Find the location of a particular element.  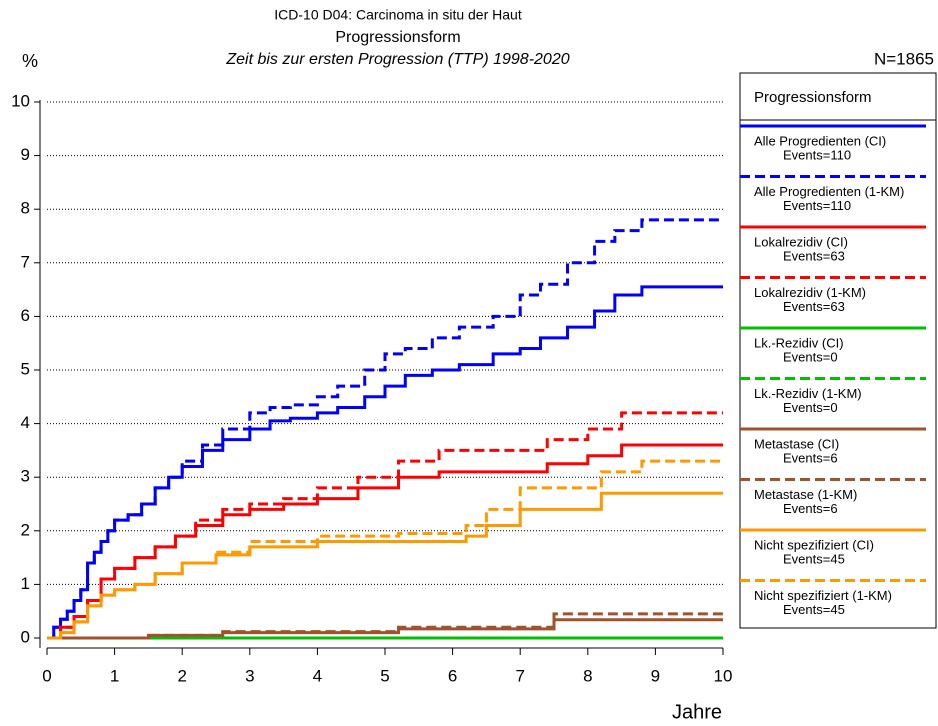

legend-label: Nicht spezifiziert (CI) is located at coordinates (814, 544).